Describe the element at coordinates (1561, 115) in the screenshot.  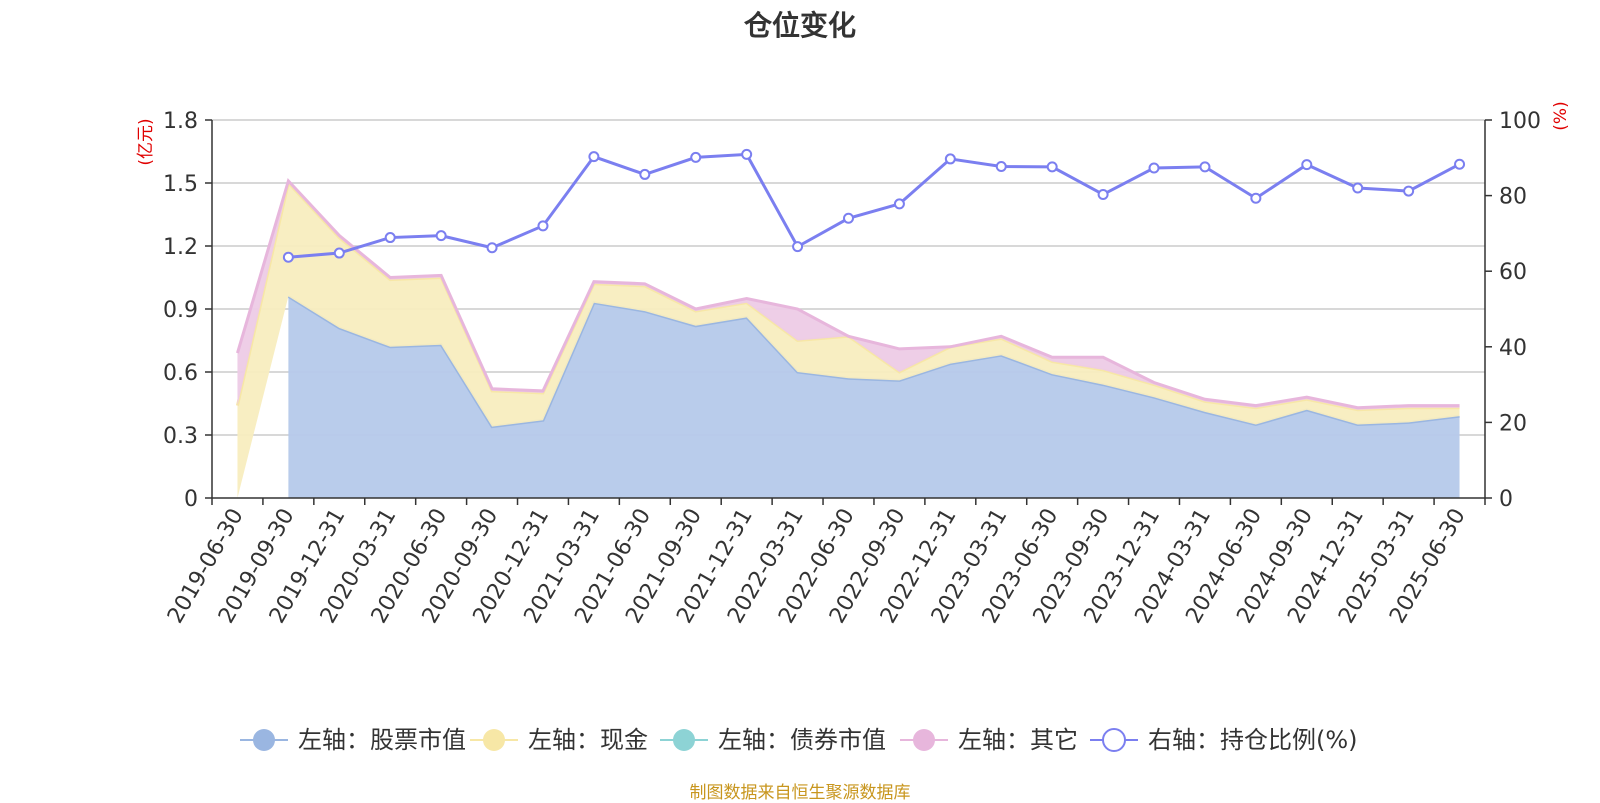
I see `right-axis-unit: (%)` at that location.